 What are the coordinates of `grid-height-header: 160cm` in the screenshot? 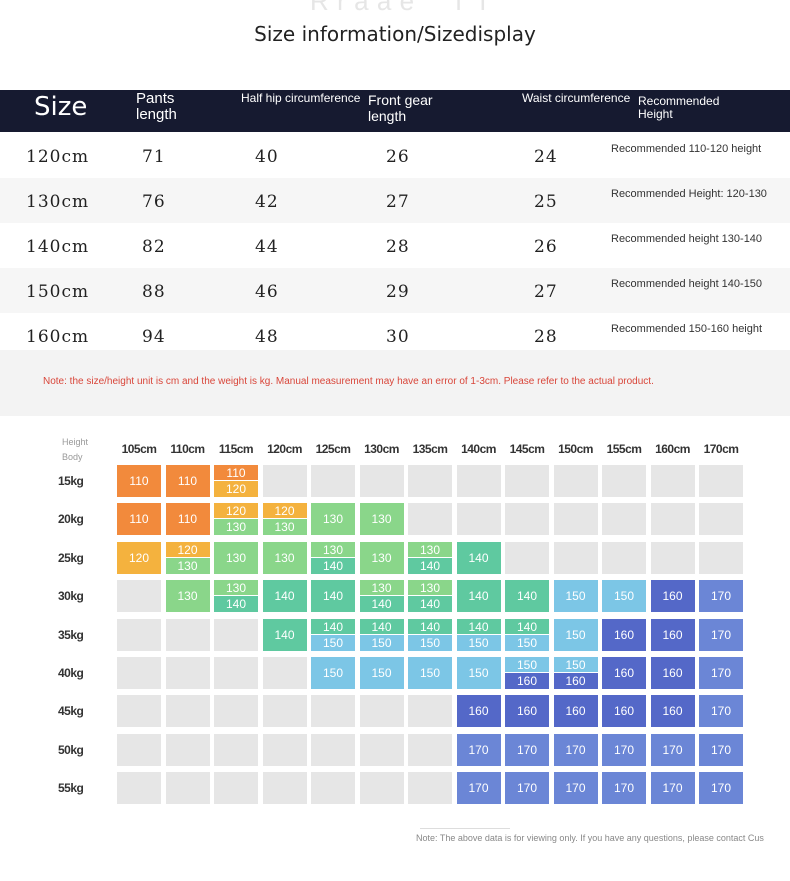 It's located at (672, 449).